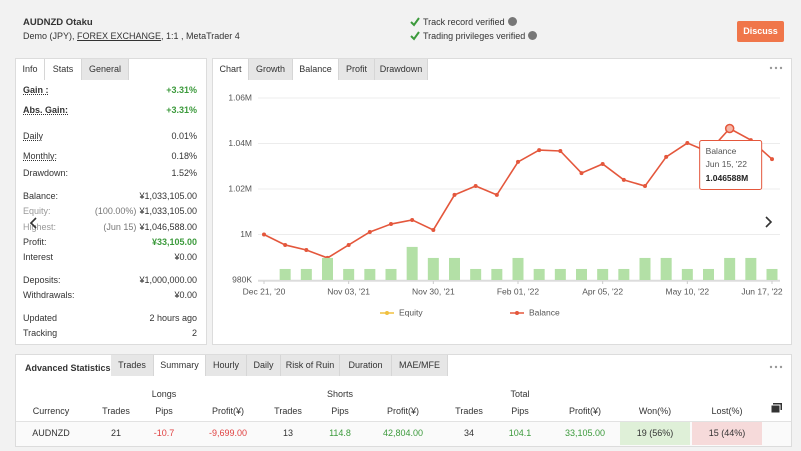 The width and height of the screenshot is (801, 451). I want to click on columns-icon, so click(776, 408).